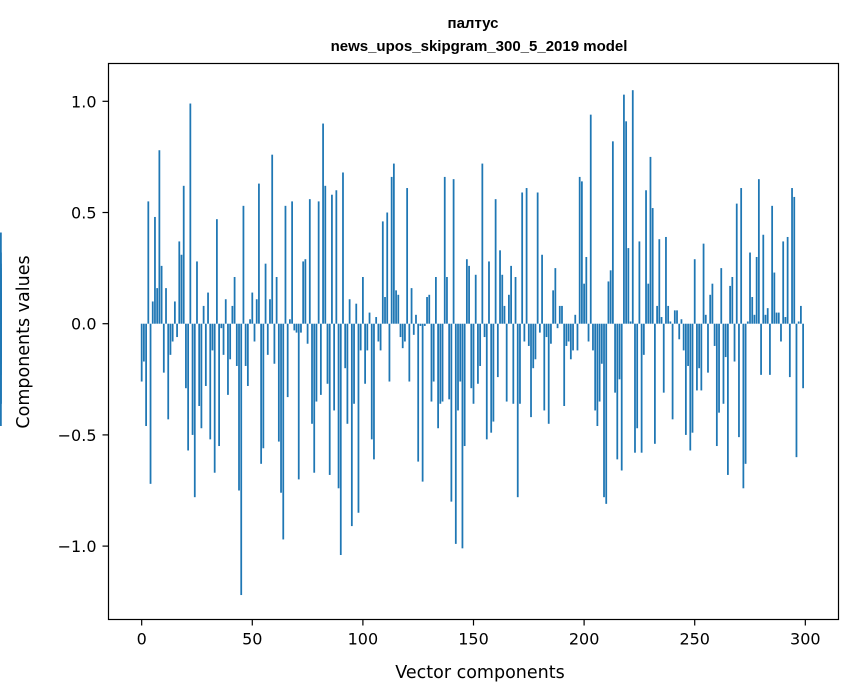 The image size is (867, 696). What do you see at coordinates (252, 639) in the screenshot?
I see `x-tick-label: 50` at bounding box center [252, 639].